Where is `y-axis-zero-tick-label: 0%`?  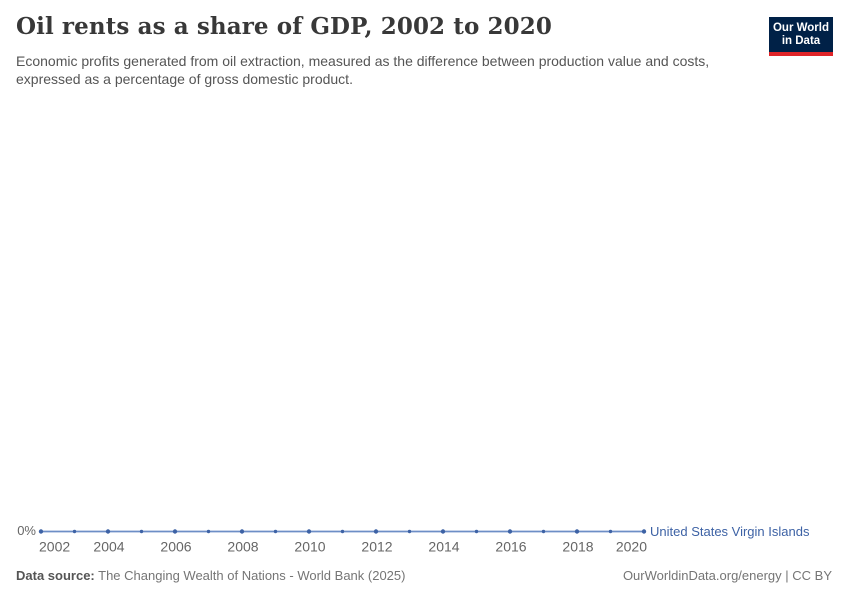 y-axis-zero-tick-label: 0% is located at coordinates (26, 530).